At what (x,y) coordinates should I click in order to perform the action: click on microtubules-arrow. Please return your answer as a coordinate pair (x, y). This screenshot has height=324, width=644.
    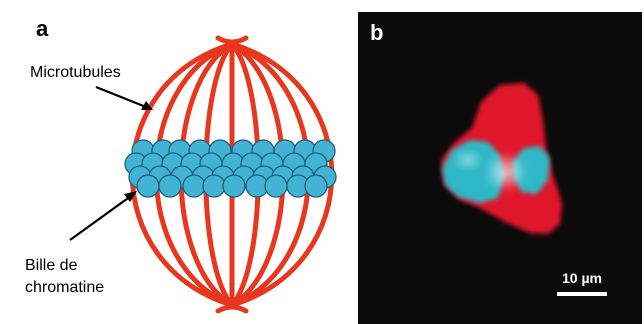
    Looking at the image, I should click on (124, 97).